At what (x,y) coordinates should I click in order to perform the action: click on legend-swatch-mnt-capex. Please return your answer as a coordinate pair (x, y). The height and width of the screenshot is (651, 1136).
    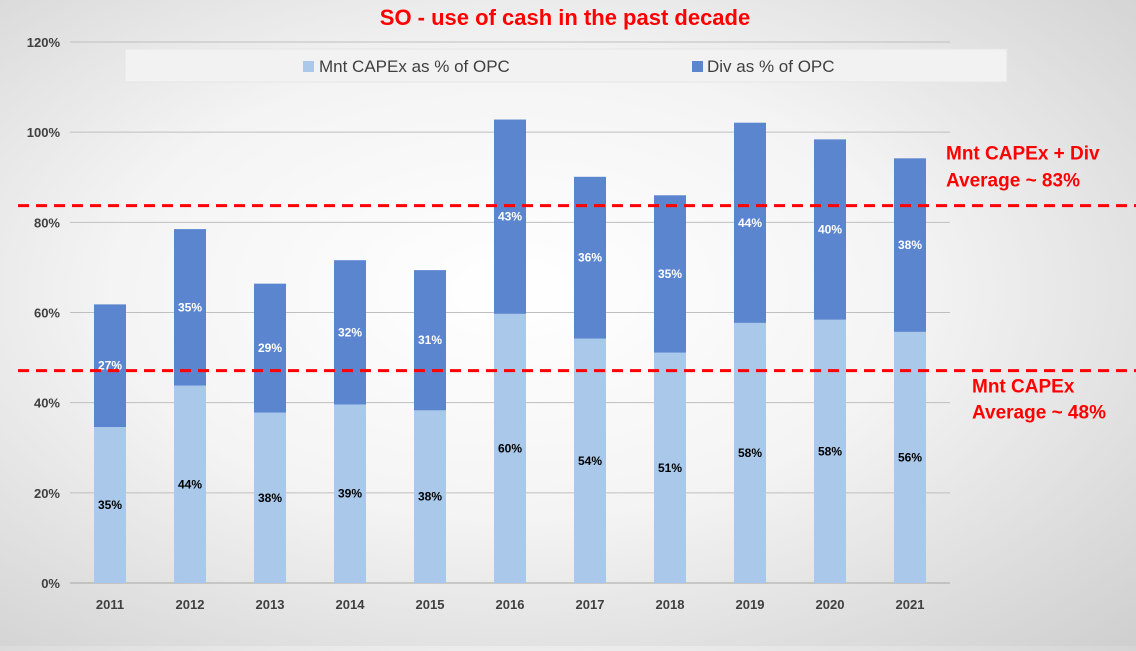
    Looking at the image, I should click on (308, 66).